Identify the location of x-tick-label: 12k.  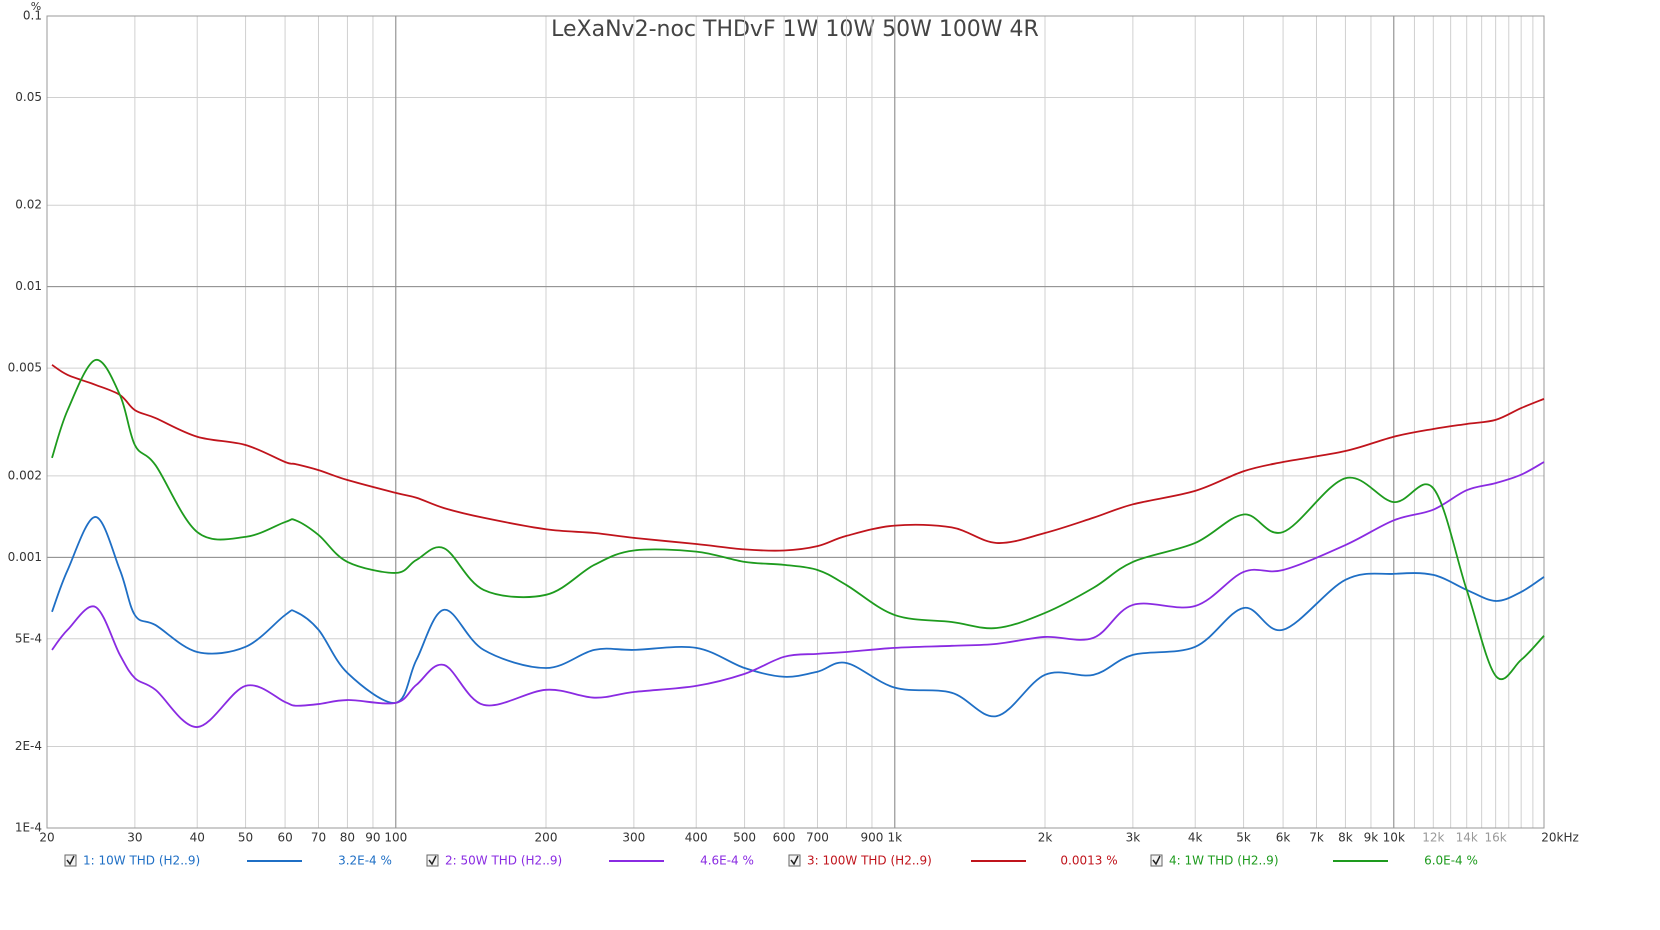
(1433, 838).